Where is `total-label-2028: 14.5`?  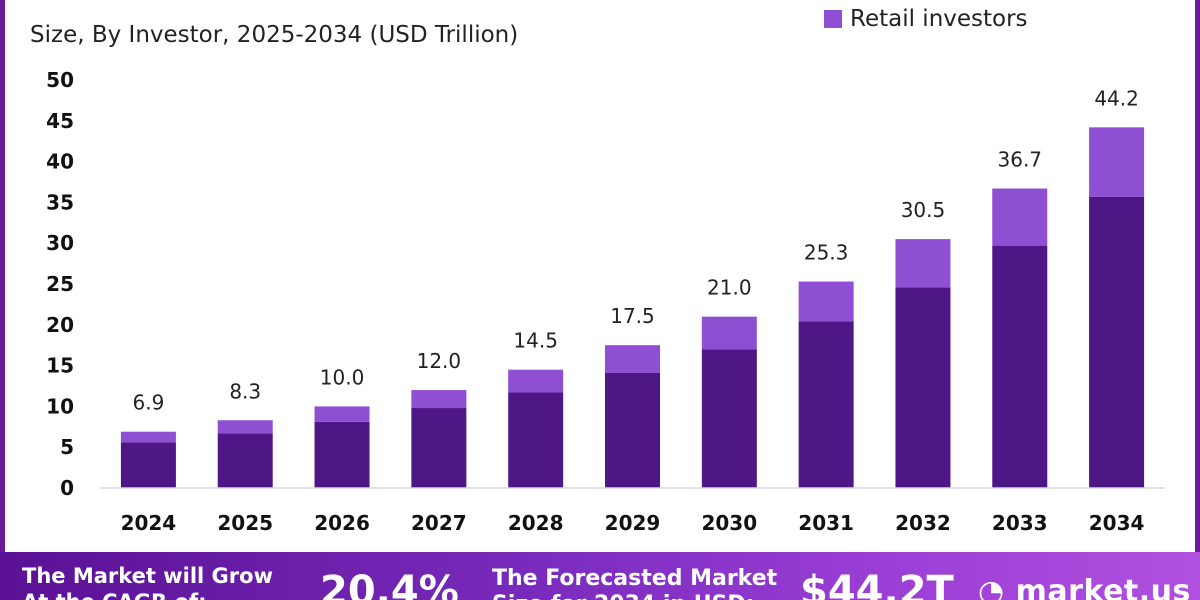
total-label-2028: 14.5 is located at coordinates (535, 341).